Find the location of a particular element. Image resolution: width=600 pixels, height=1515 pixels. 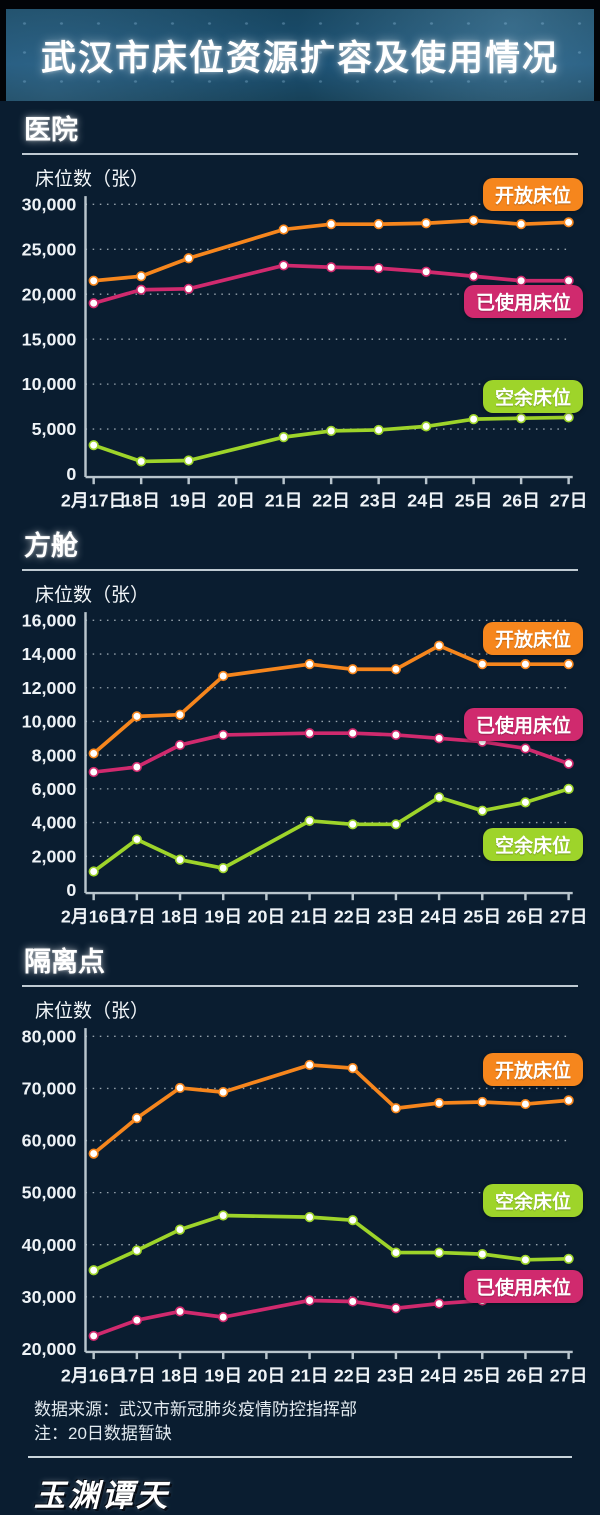

y-tick-label: 30,000 is located at coordinates (49, 204).